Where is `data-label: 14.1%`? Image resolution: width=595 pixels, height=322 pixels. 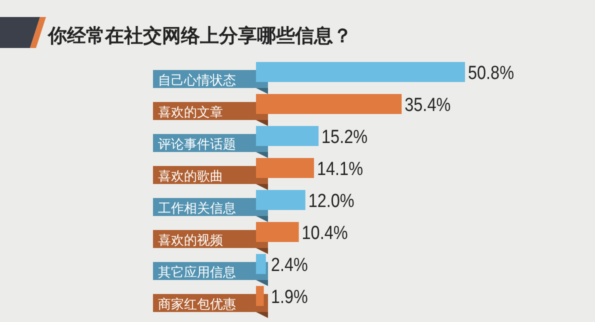 data-label: 14.1% is located at coordinates (344, 169).